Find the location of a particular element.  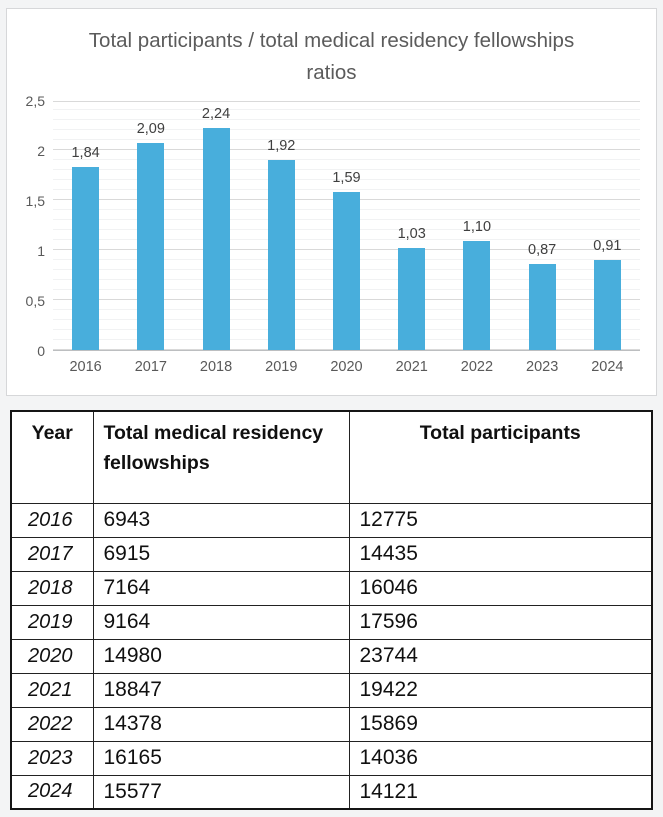

x-tick-label: 2022 is located at coordinates (477, 367).